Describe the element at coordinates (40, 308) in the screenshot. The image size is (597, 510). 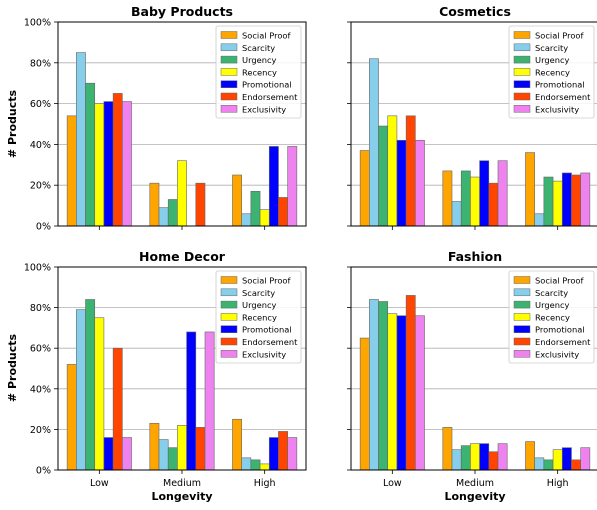
I see `y-tick-label: 80%` at that location.